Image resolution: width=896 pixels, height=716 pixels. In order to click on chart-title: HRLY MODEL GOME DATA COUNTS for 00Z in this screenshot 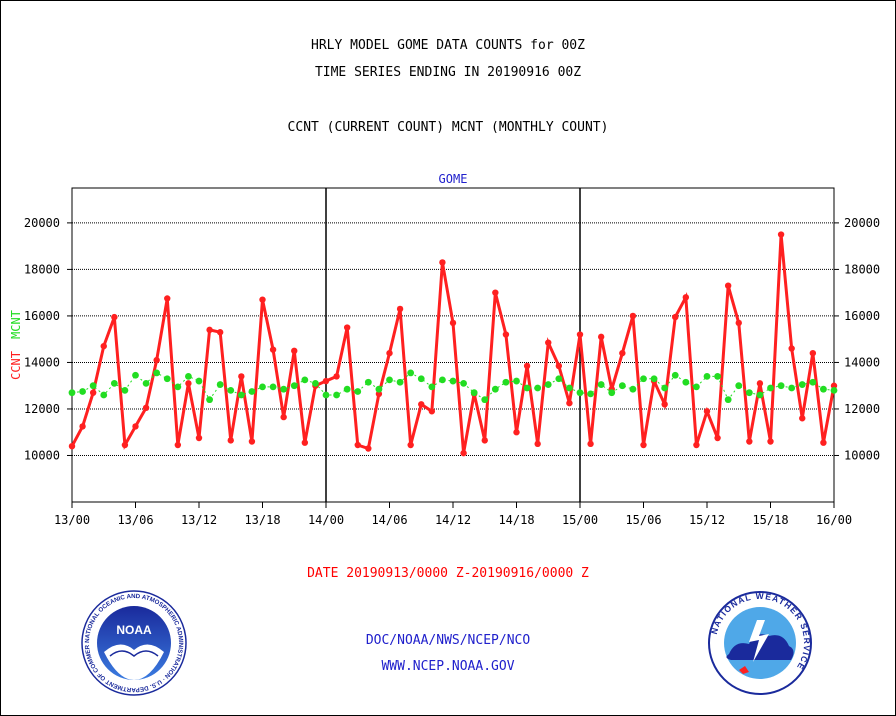, I will do `click(448, 45)`.